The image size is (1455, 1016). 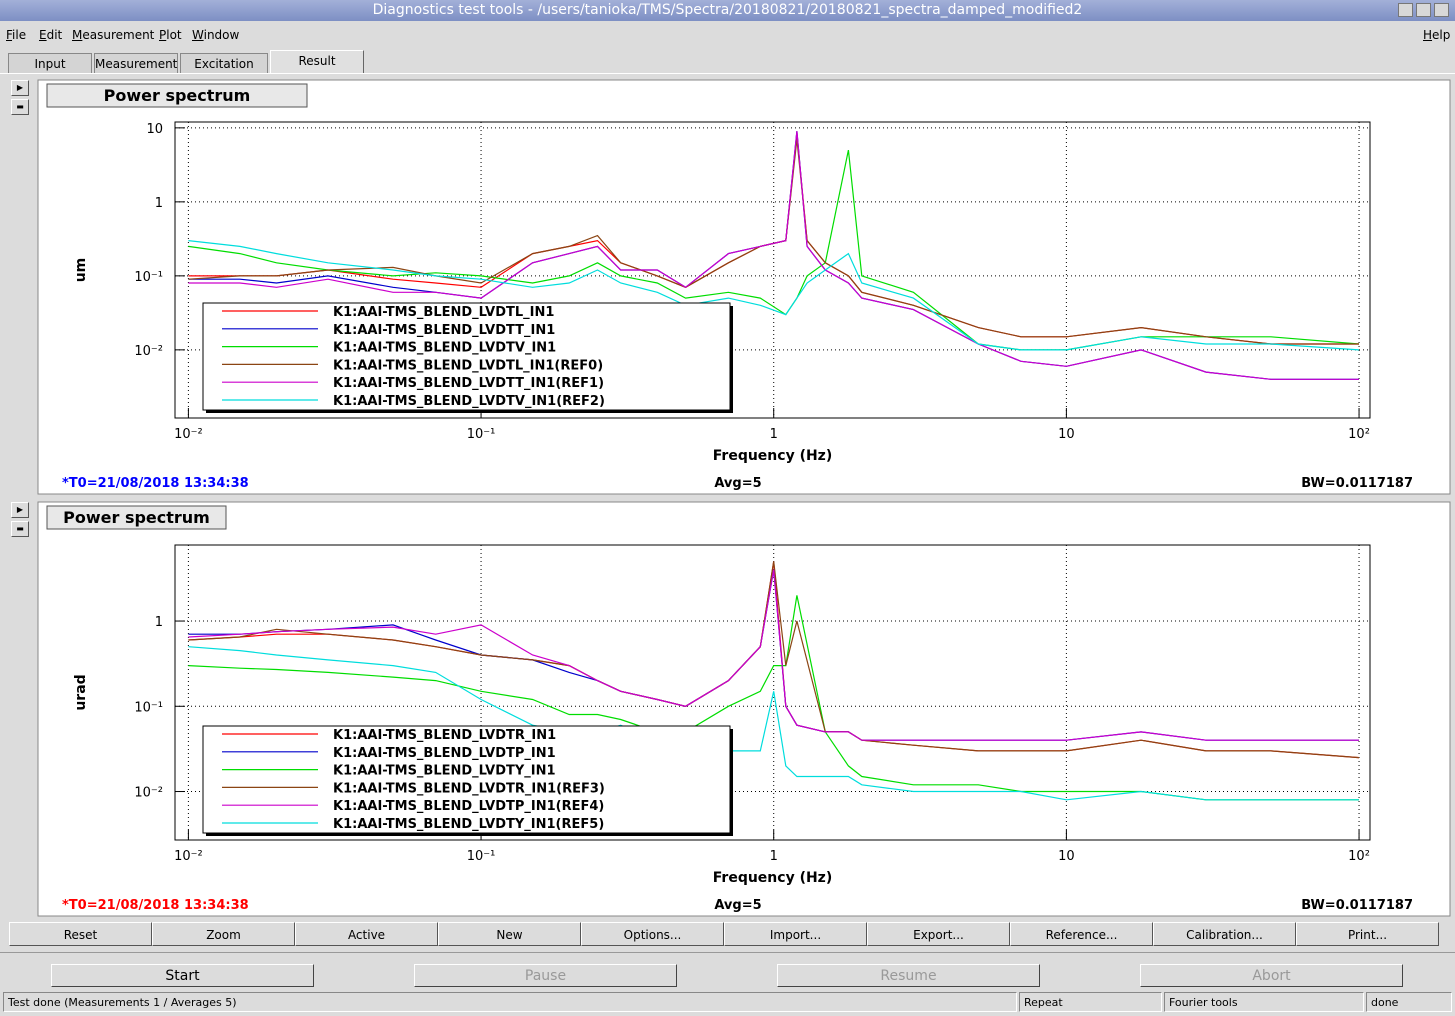 I want to click on menu-item: Edit, so click(x=51, y=35).